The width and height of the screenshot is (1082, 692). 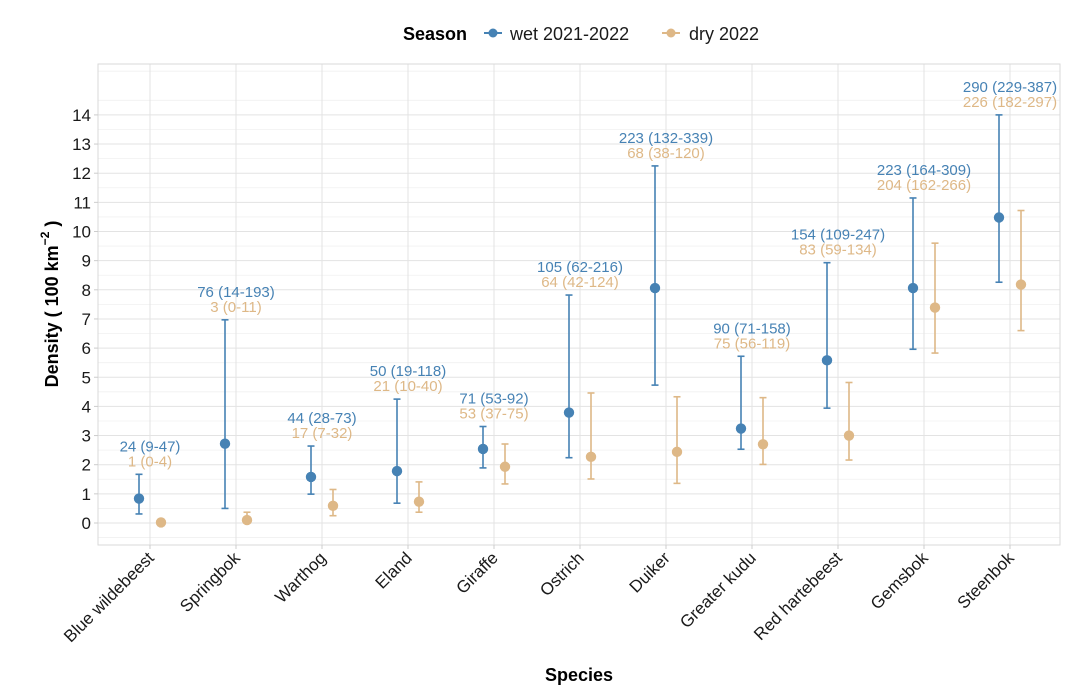 What do you see at coordinates (752, 328) in the screenshot?
I see `data-label-wet: 90 (71-158)` at bounding box center [752, 328].